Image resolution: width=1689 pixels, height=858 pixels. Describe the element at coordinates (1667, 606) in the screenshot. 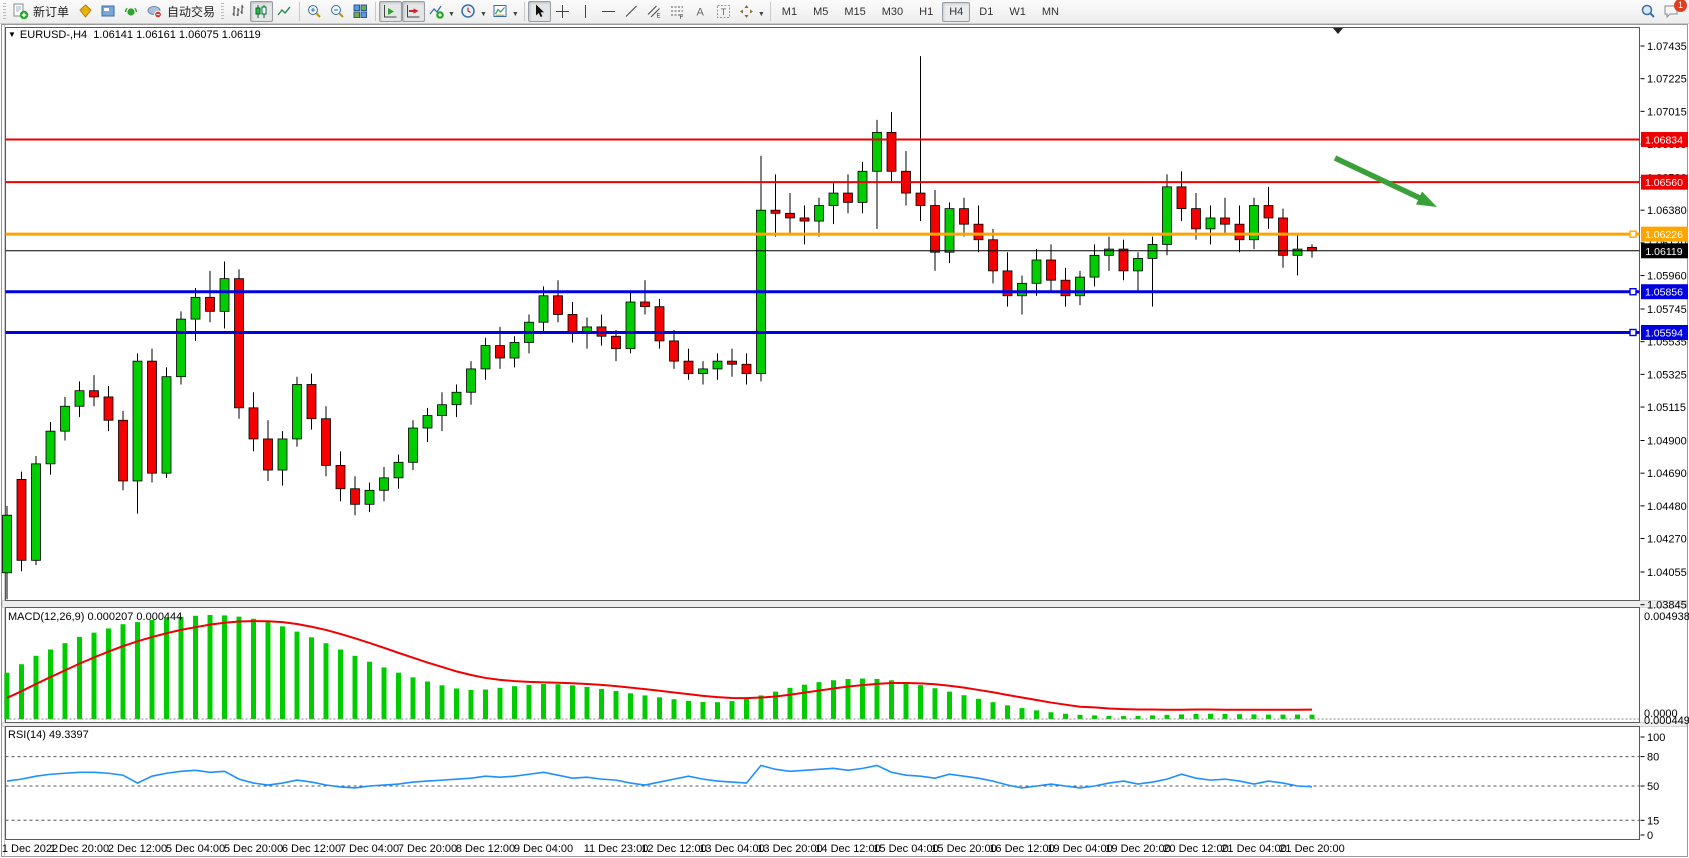

I see `svg-text: 1.03845` at that location.